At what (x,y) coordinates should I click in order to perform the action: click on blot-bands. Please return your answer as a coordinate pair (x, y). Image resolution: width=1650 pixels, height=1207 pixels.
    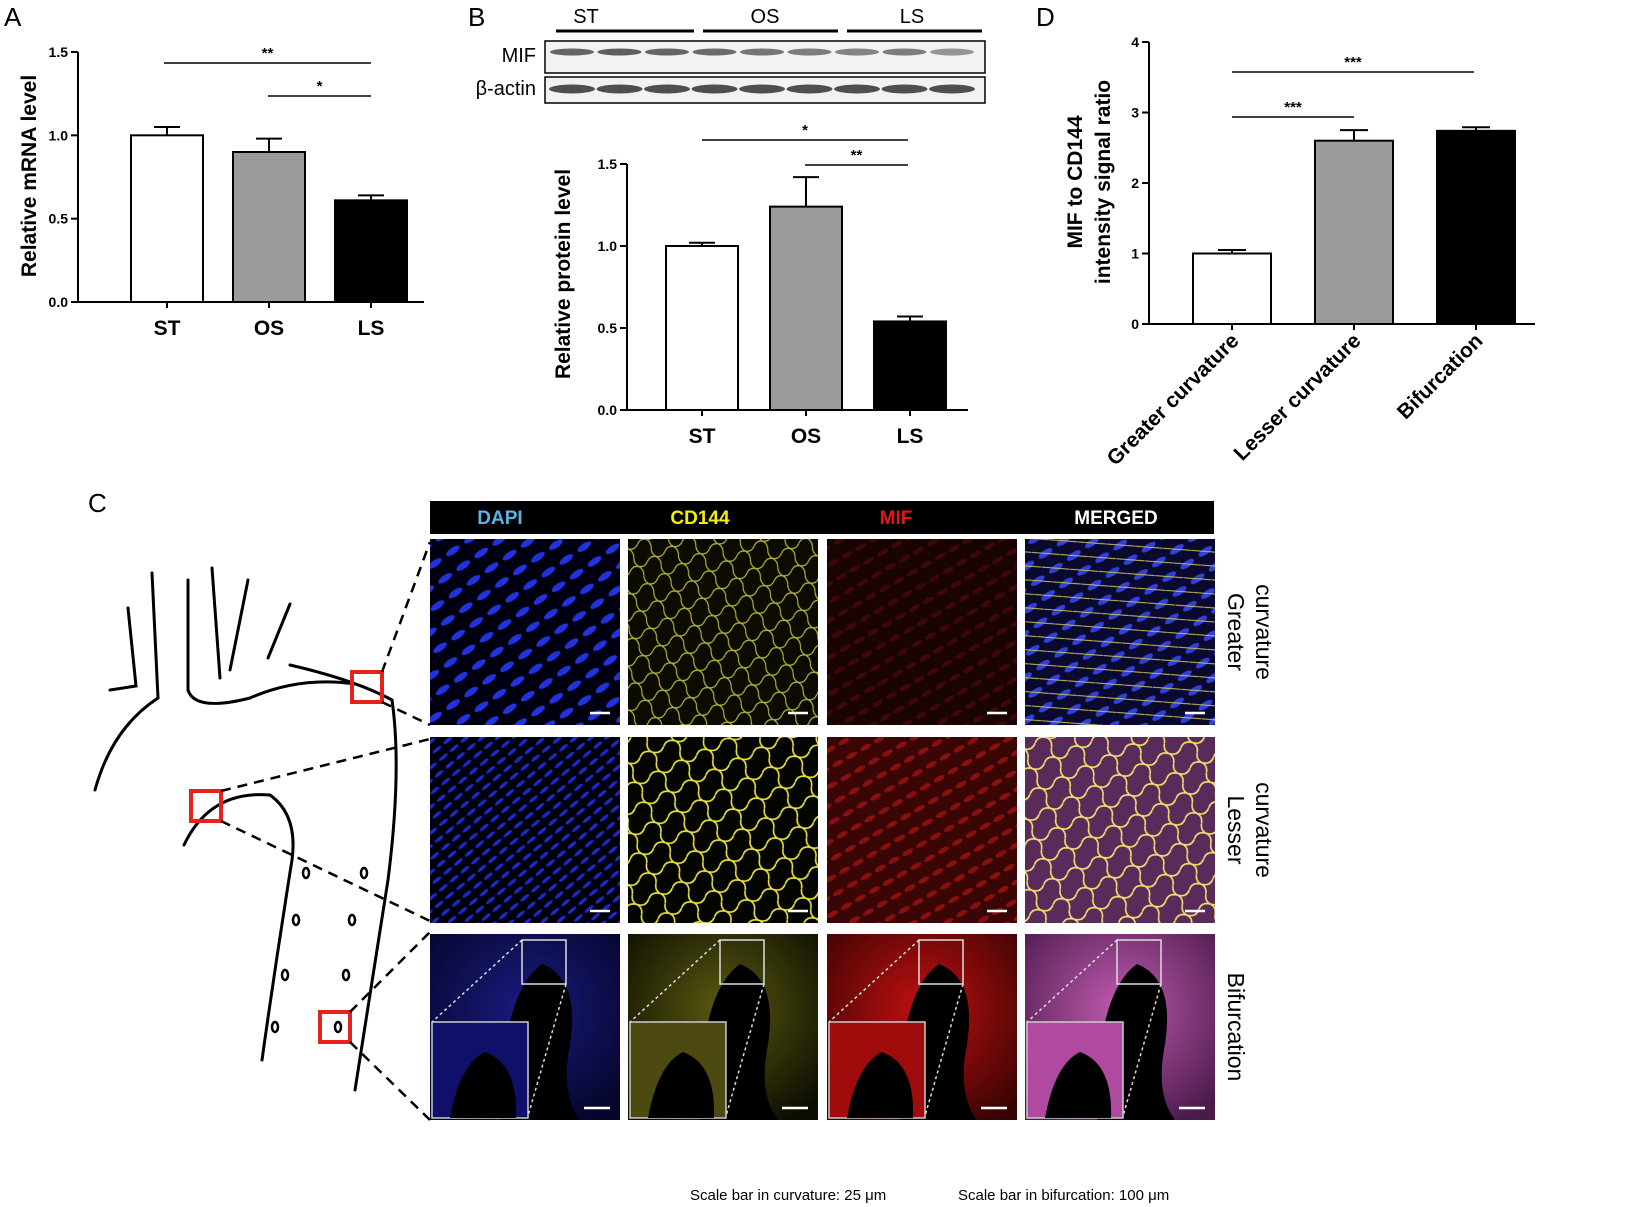
    Looking at the image, I should click on (762, 71).